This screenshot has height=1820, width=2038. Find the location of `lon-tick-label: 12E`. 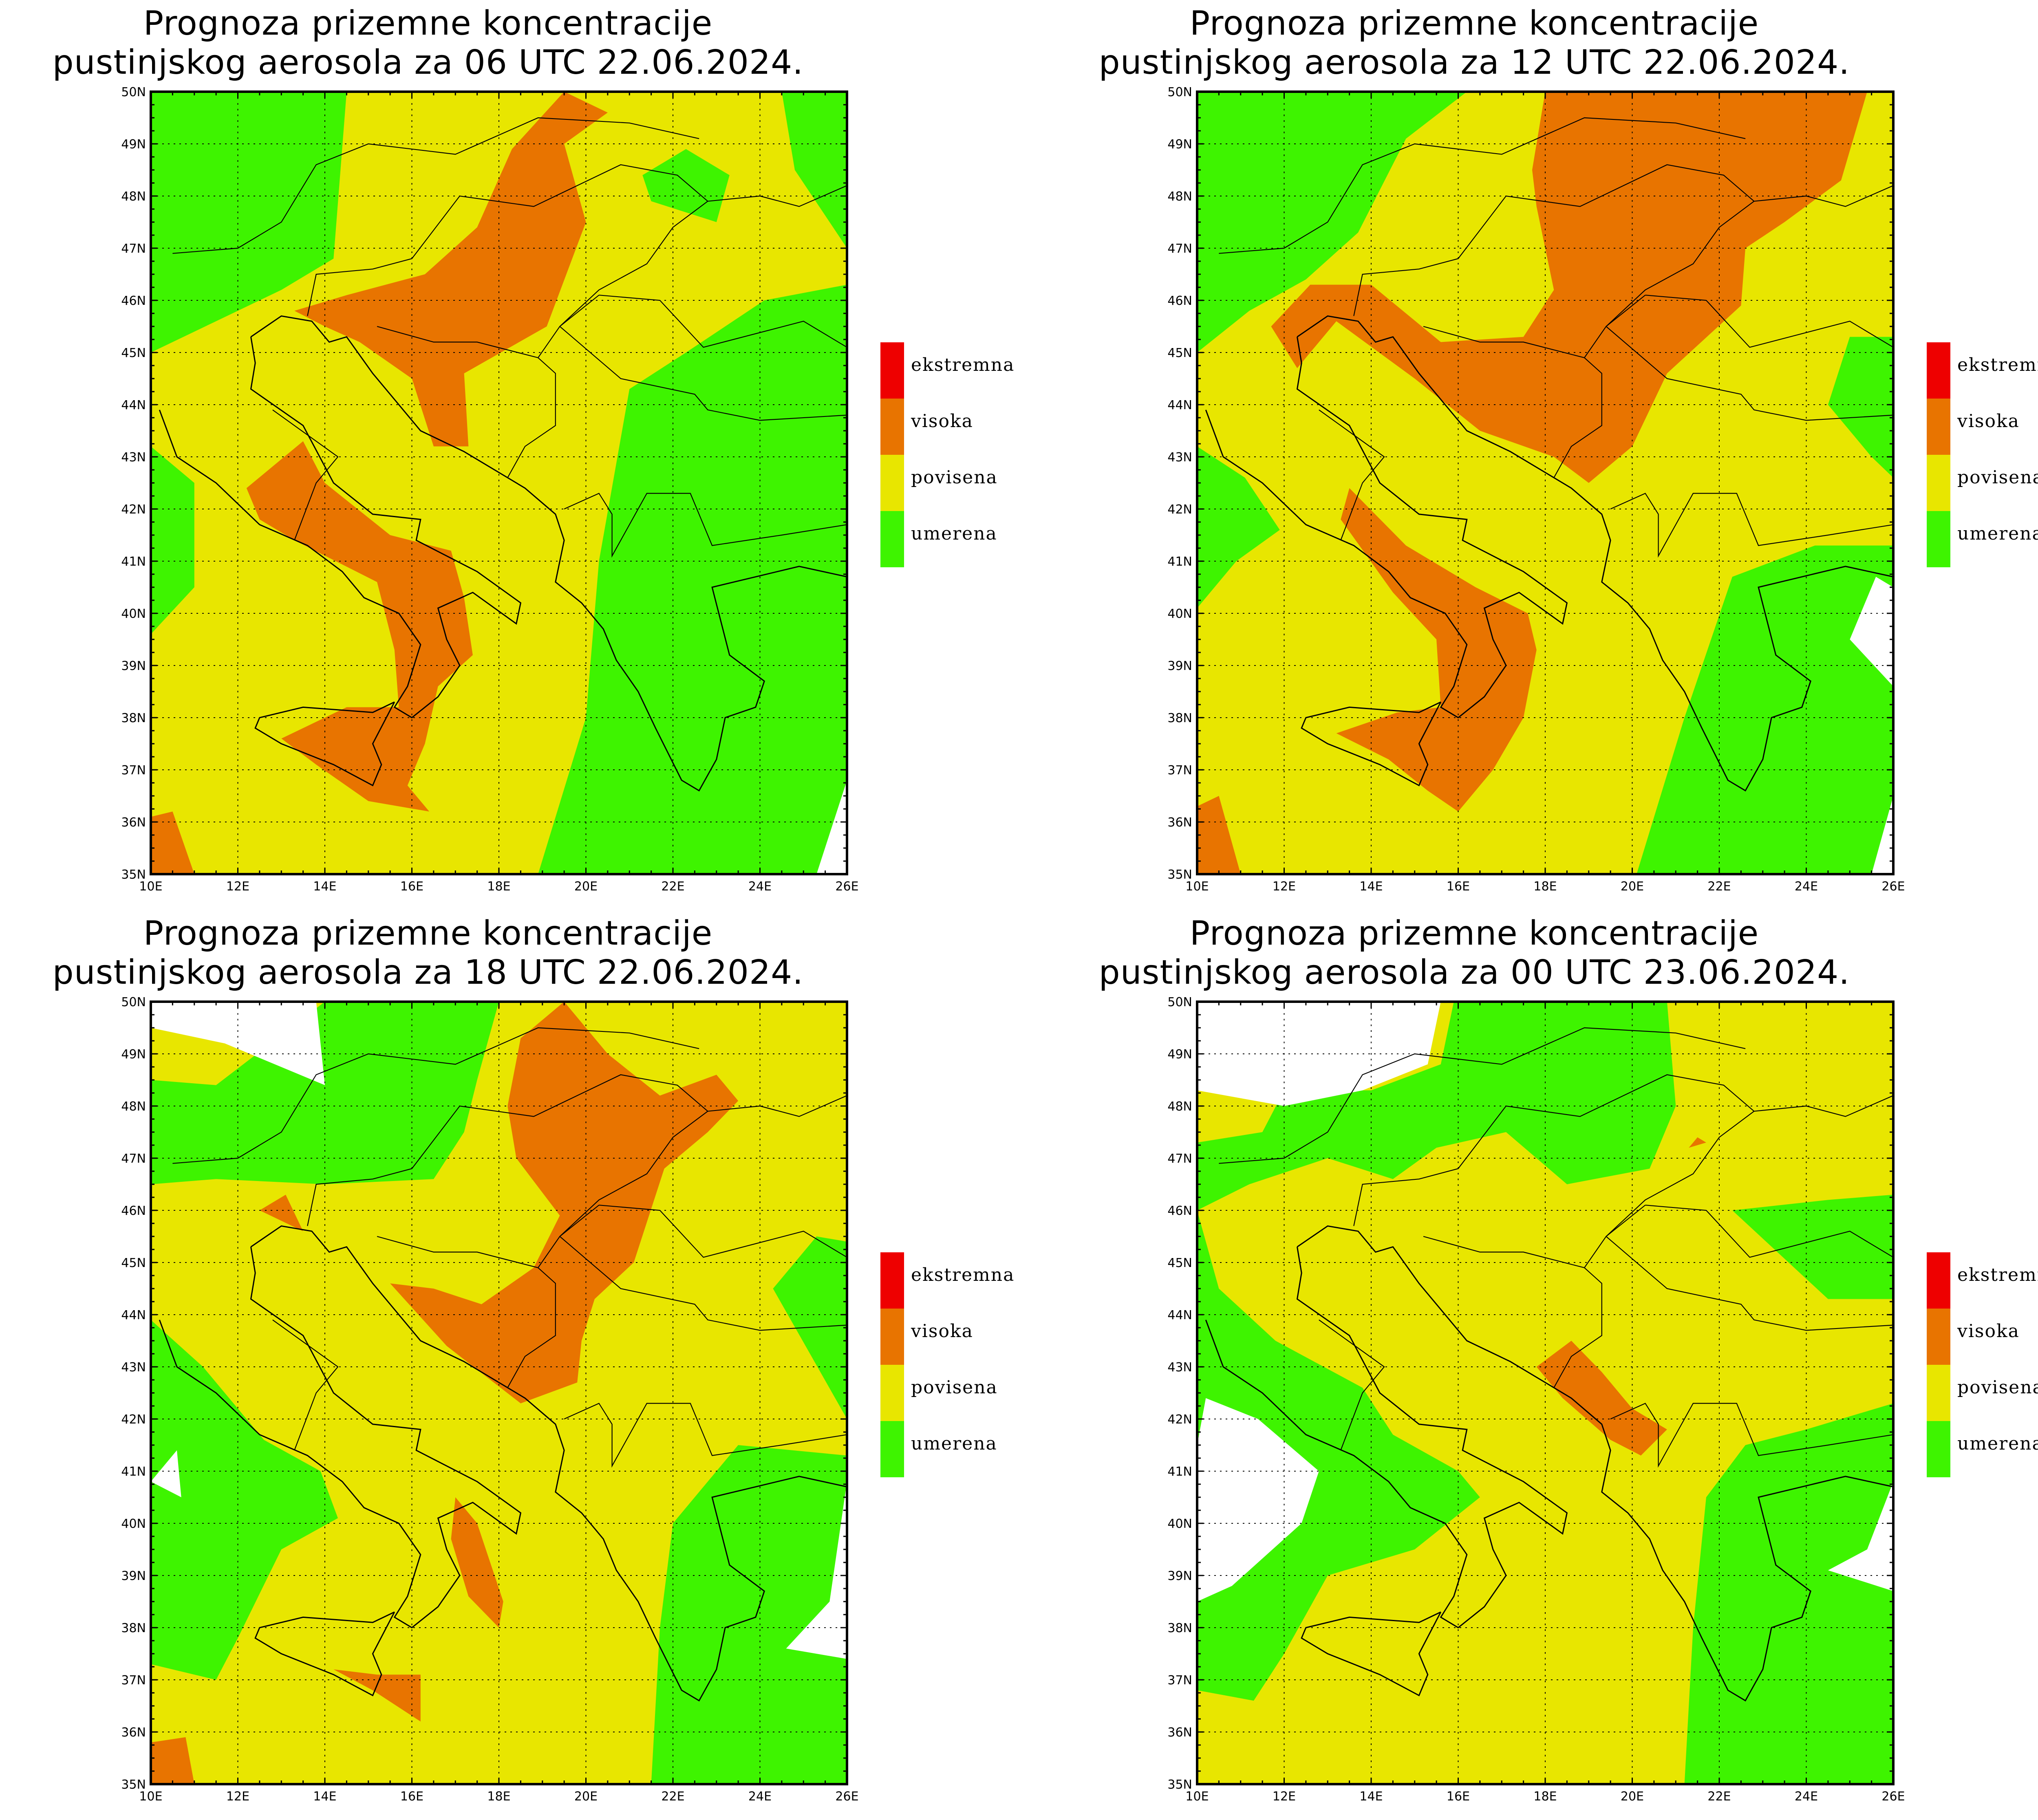

lon-tick-label: 12E is located at coordinates (238, 887).